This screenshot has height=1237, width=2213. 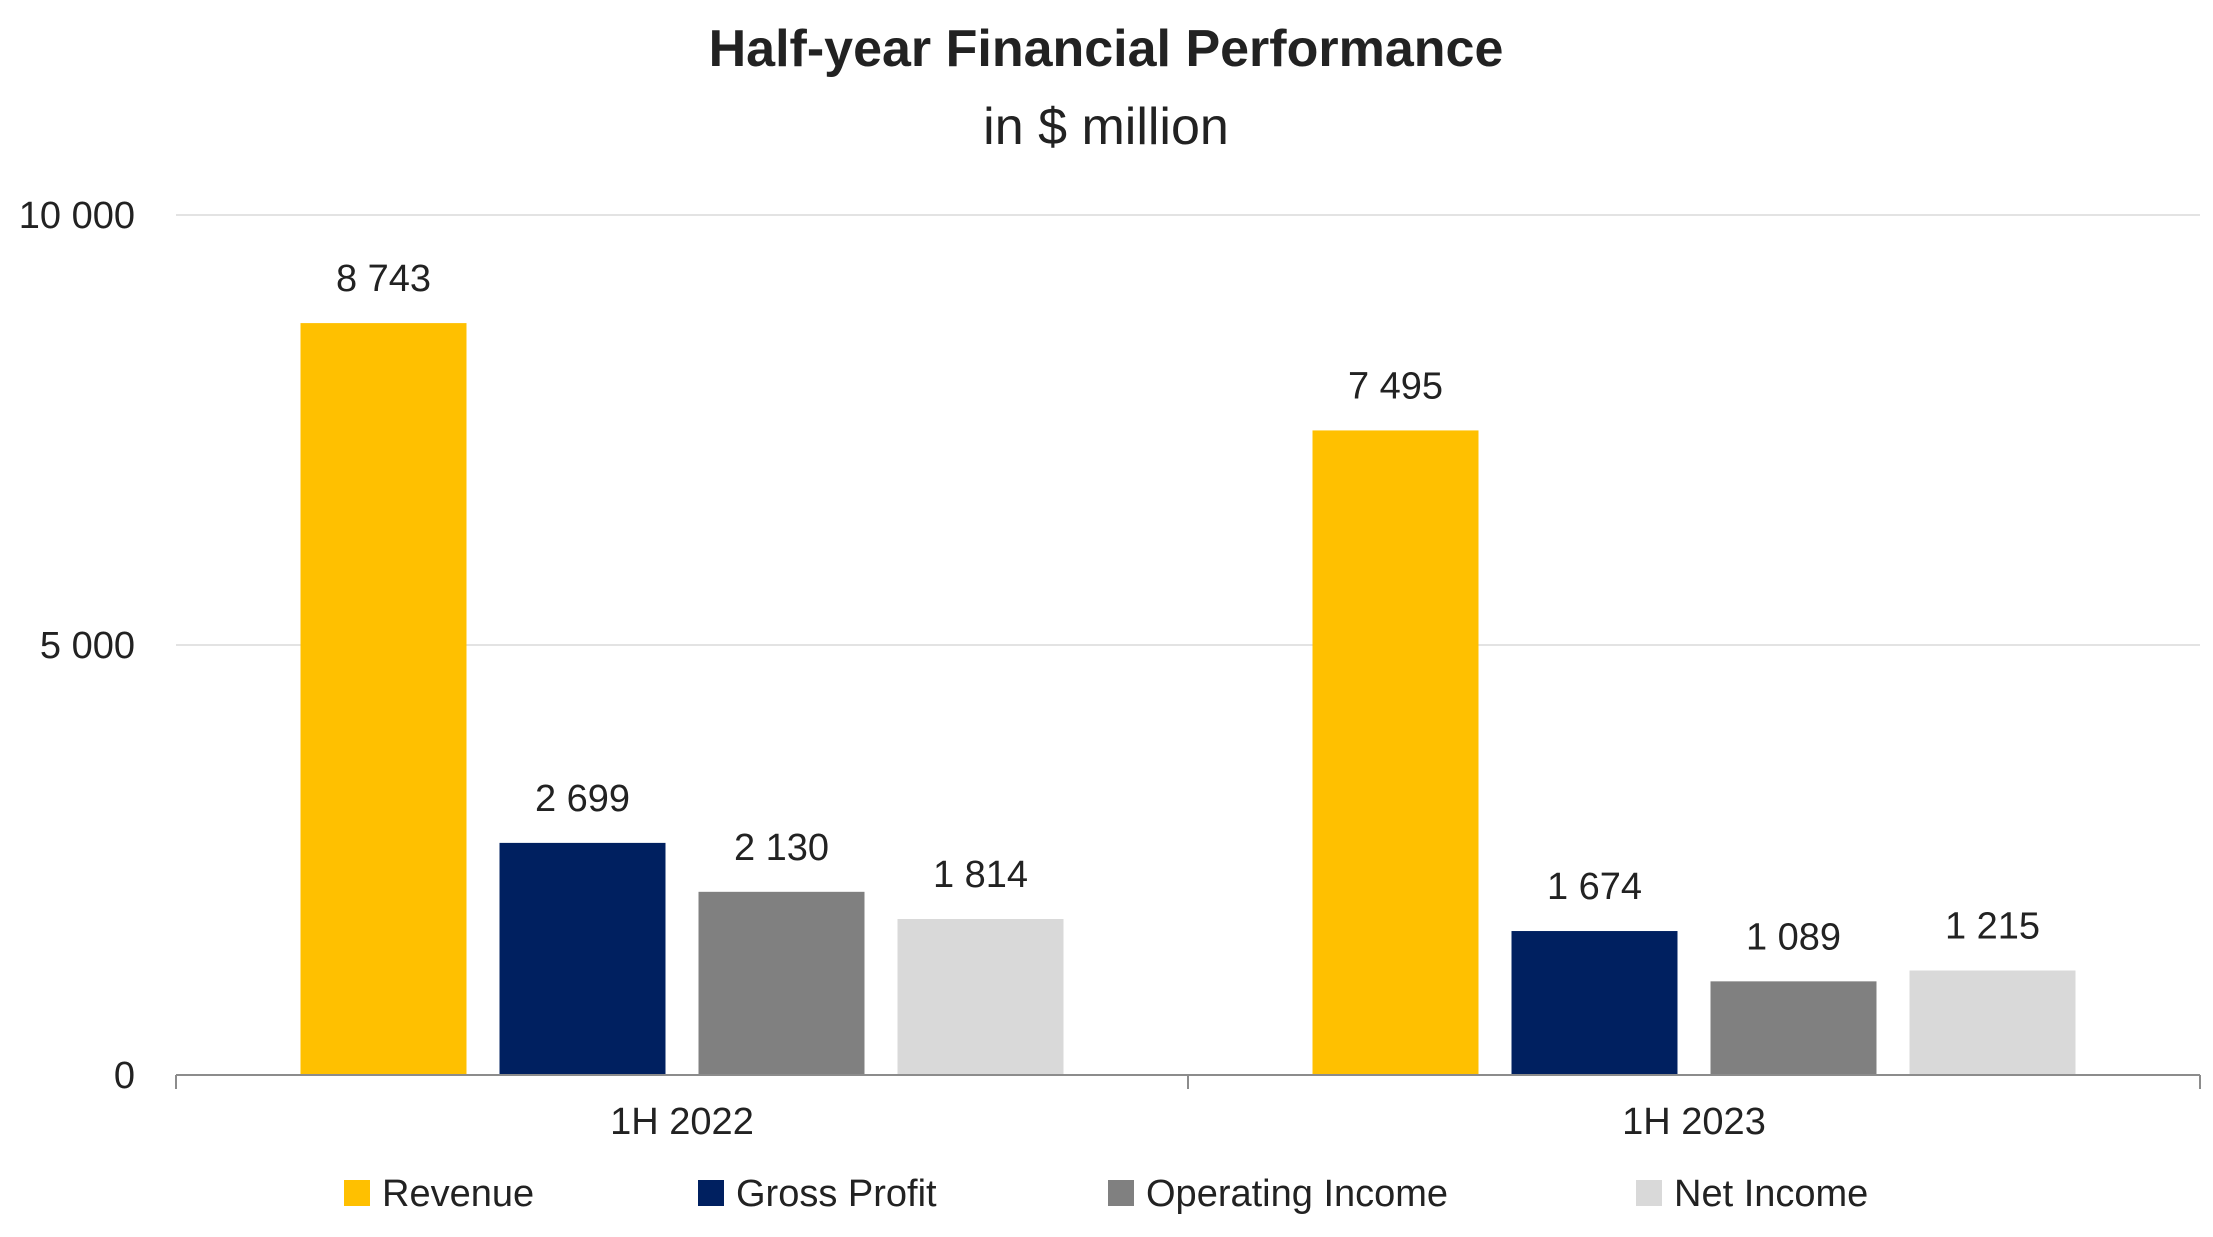 What do you see at coordinates (836, 1194) in the screenshot?
I see `legend-label: Gross Profit` at bounding box center [836, 1194].